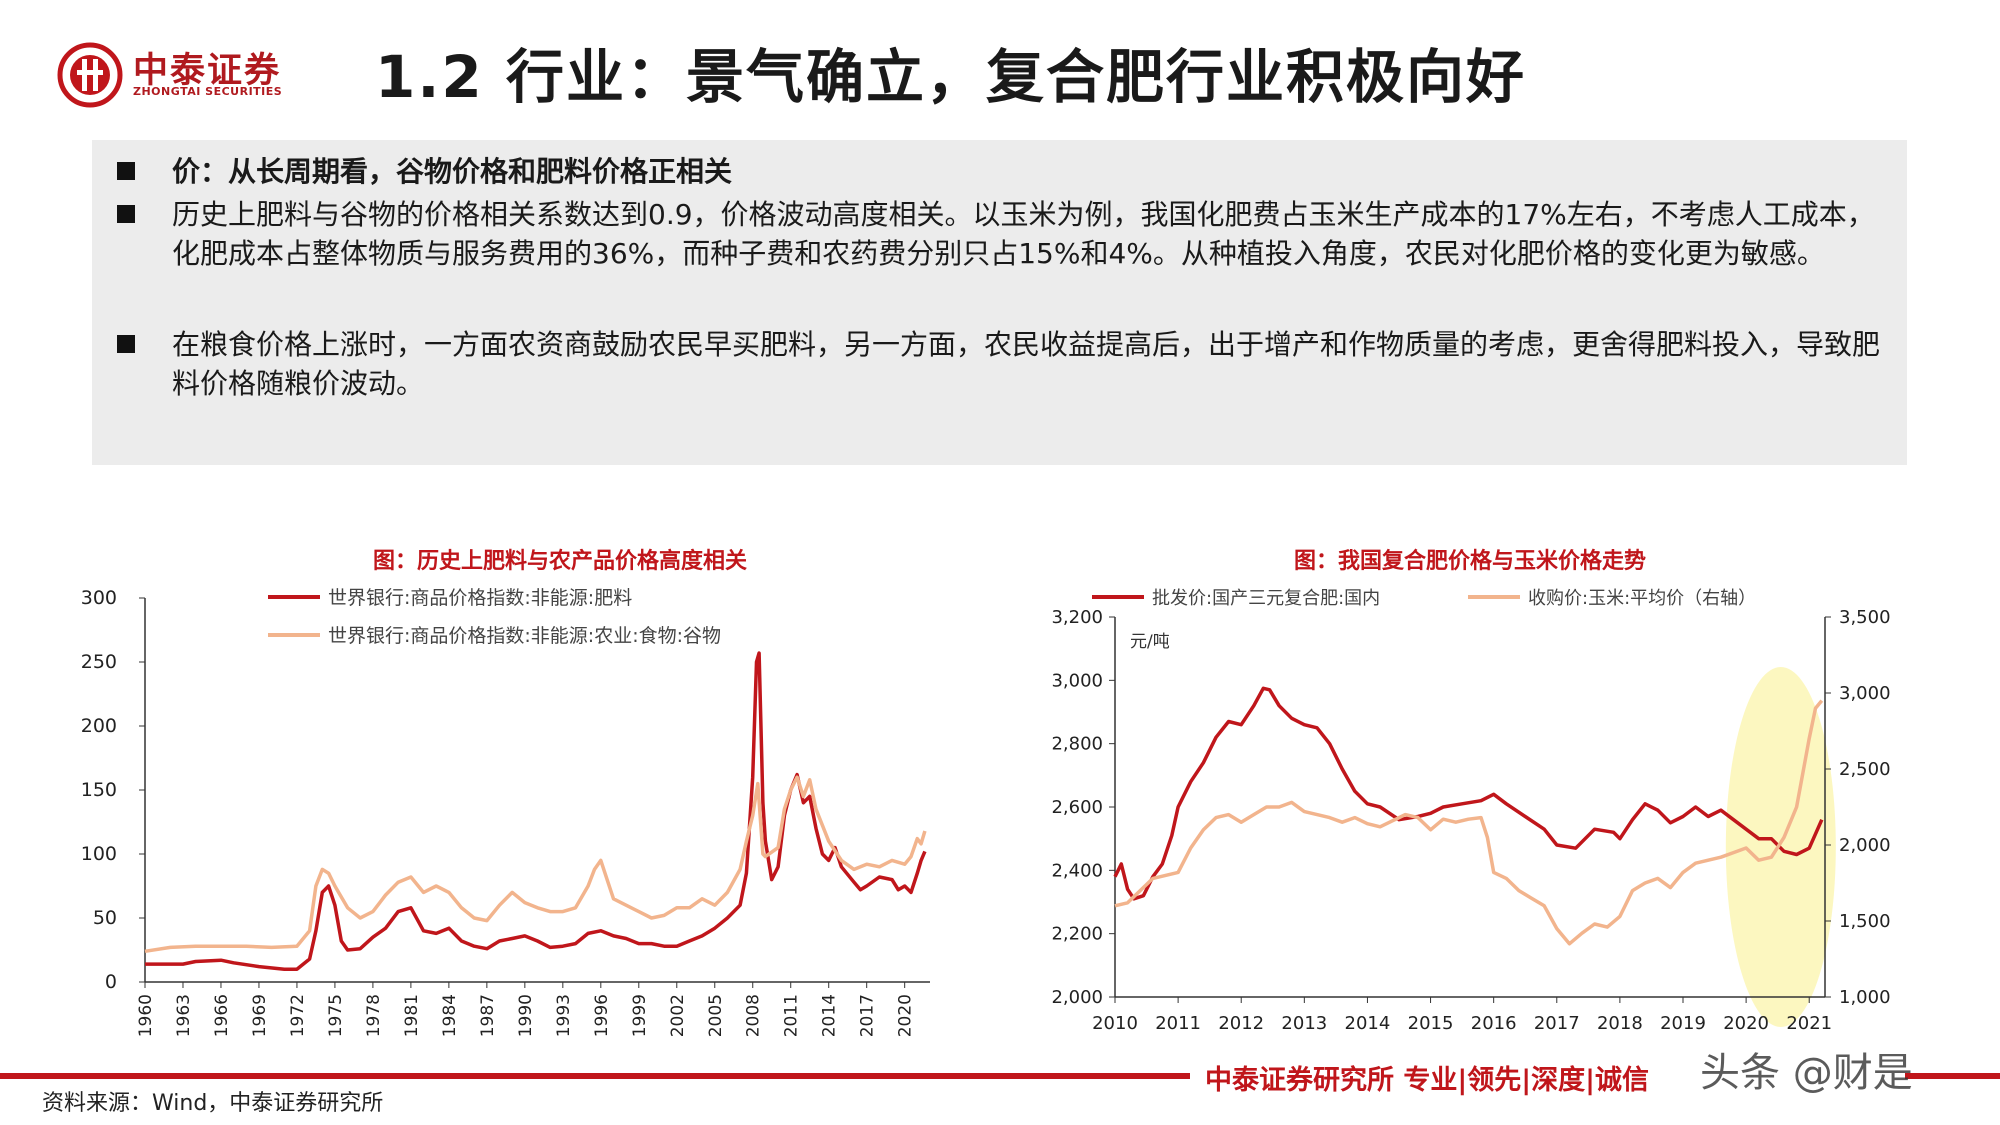 Image resolution: width=2000 pixels, height=1125 pixels. I want to click on chart-1-title: 图：历史上肥料与农产品价格高度相关, so click(559, 561).